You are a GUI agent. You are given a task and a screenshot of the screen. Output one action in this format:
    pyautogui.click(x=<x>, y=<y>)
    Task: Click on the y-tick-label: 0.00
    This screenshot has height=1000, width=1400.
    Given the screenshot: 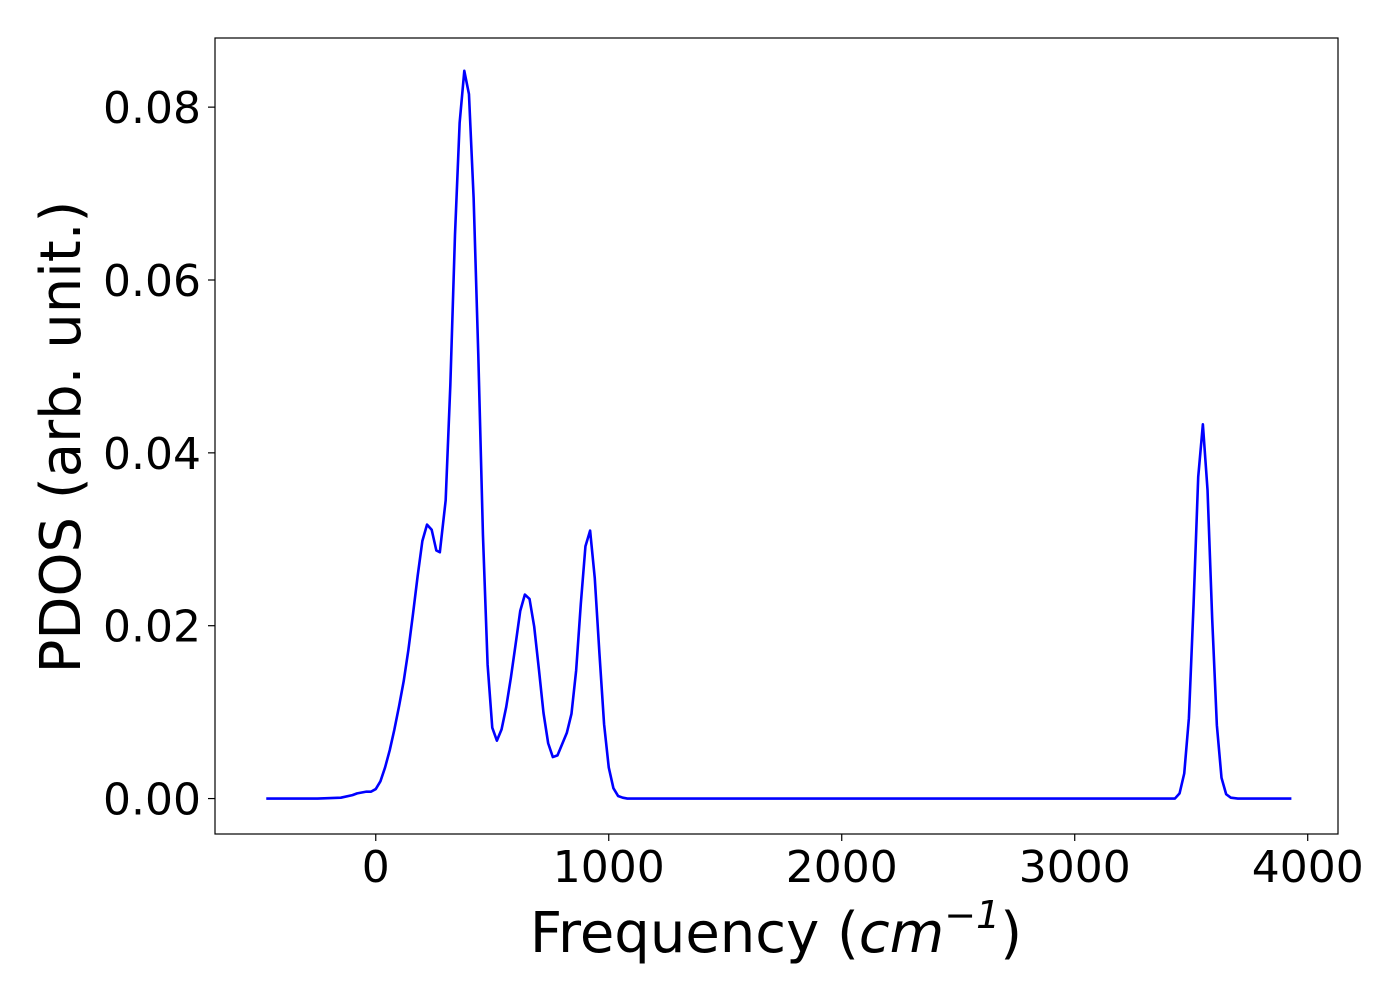 What is the action you would take?
    pyautogui.click(x=152, y=800)
    